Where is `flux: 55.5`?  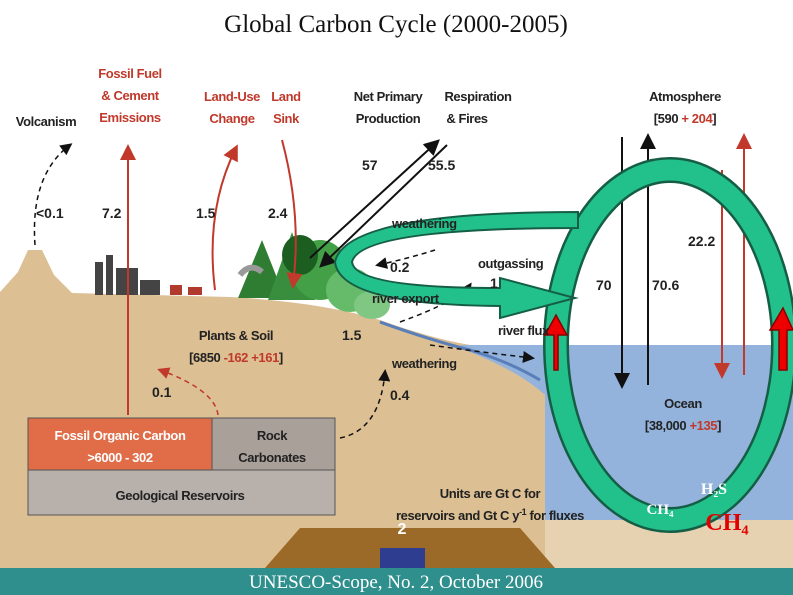
flux: 55.5 is located at coordinates (441, 165).